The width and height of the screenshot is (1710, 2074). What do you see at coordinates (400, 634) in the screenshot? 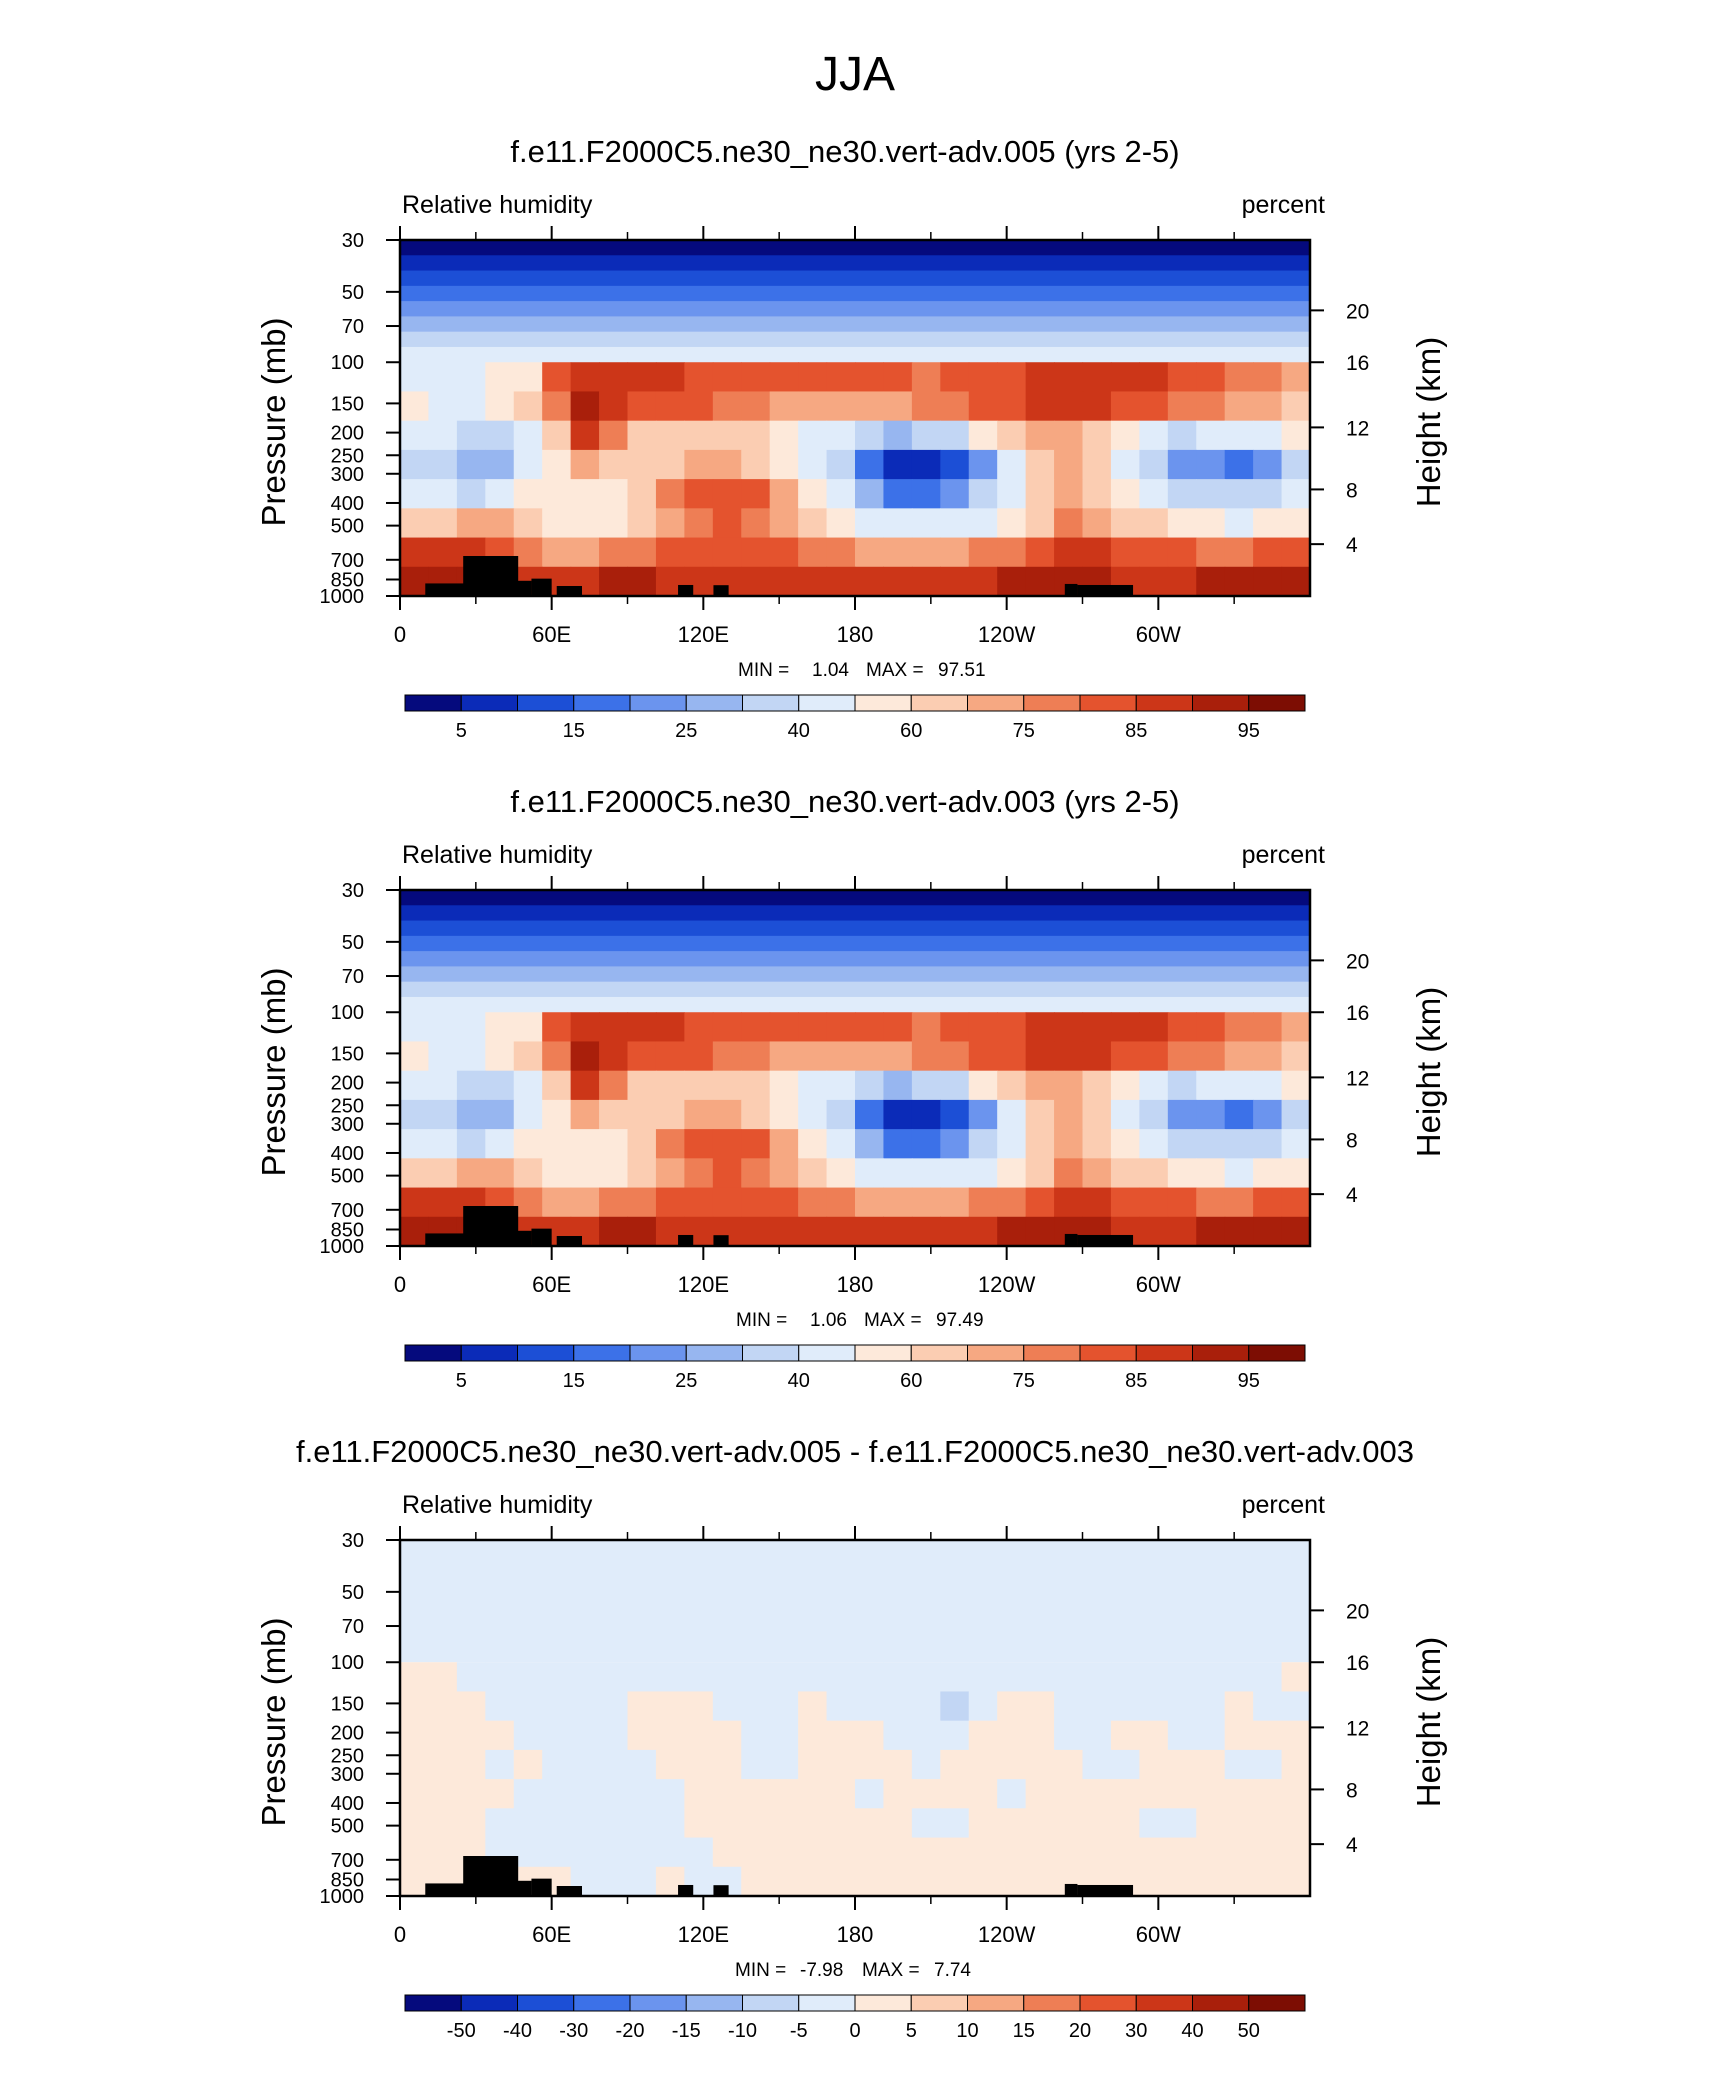
I see `x-tick-label: 0` at bounding box center [400, 634].